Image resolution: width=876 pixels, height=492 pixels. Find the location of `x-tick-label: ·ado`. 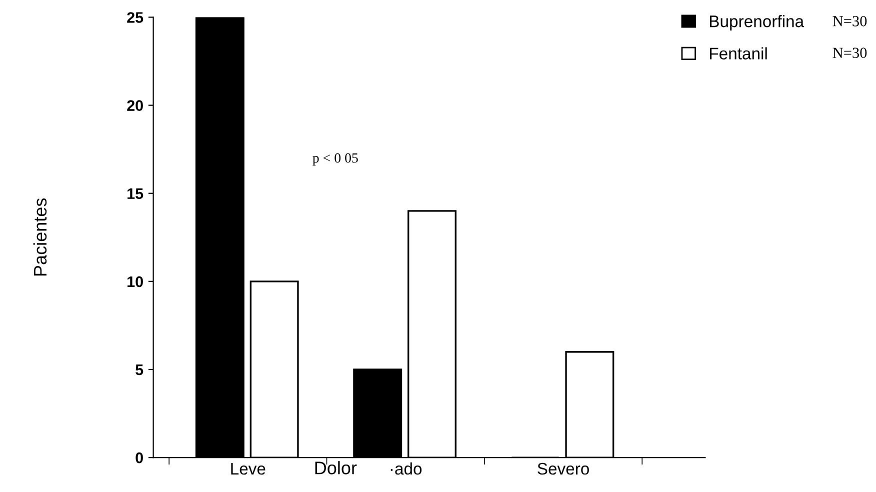

x-tick-label: ·ado is located at coordinates (406, 468).